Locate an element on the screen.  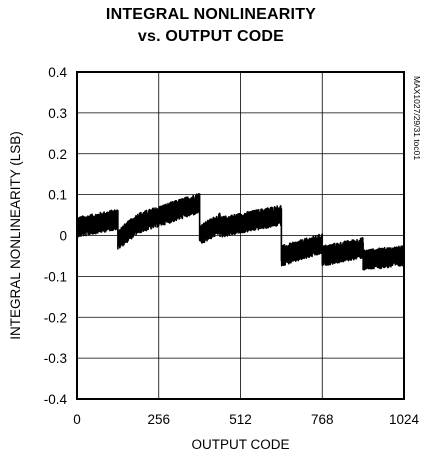
y-tick-label: 0.1 is located at coordinates (57, 195).